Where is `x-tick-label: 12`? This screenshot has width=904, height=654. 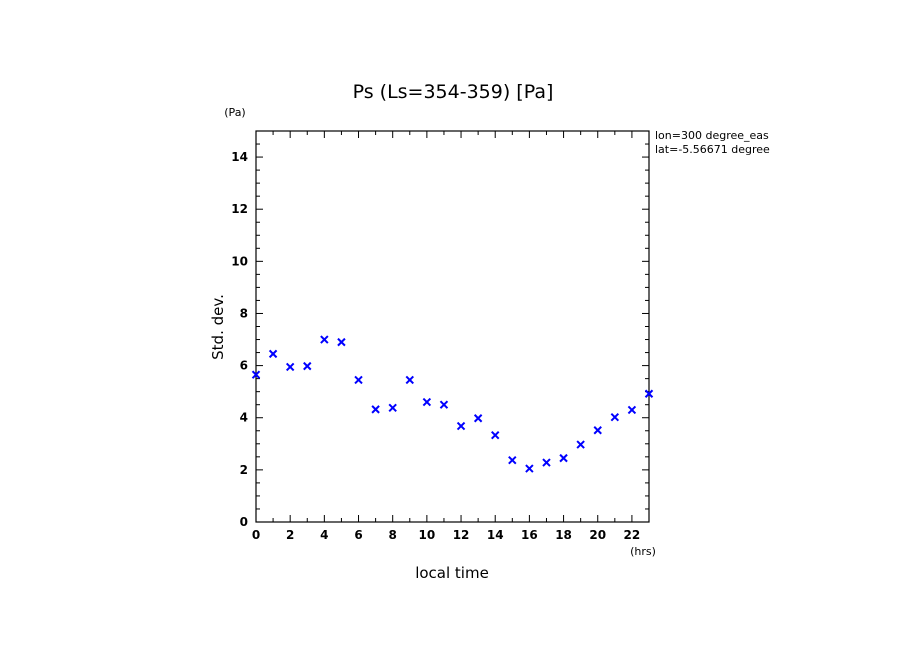 x-tick-label: 12 is located at coordinates (461, 535).